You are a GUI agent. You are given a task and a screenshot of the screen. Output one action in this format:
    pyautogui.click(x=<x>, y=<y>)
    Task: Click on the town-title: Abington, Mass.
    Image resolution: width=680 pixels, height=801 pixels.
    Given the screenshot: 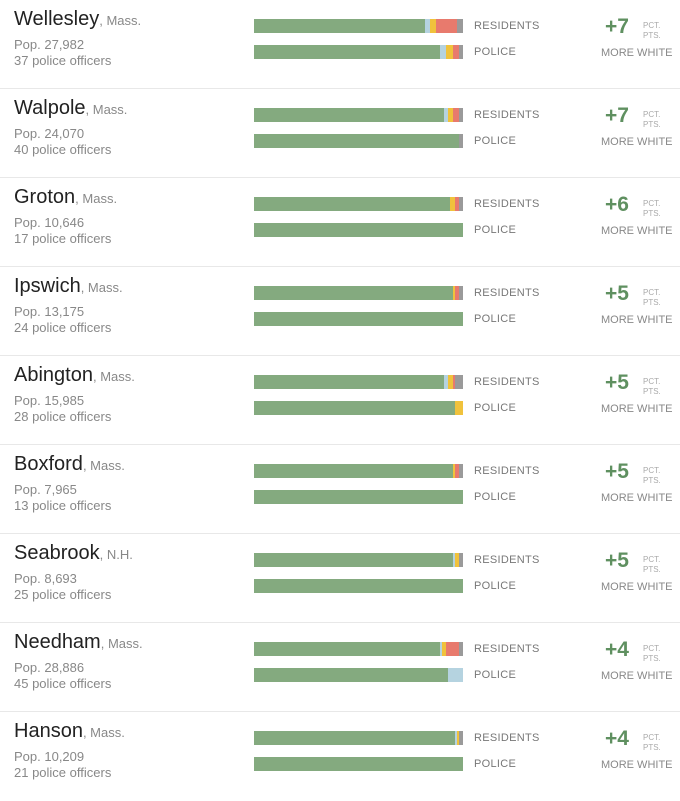 What is the action you would take?
    pyautogui.click(x=74, y=375)
    